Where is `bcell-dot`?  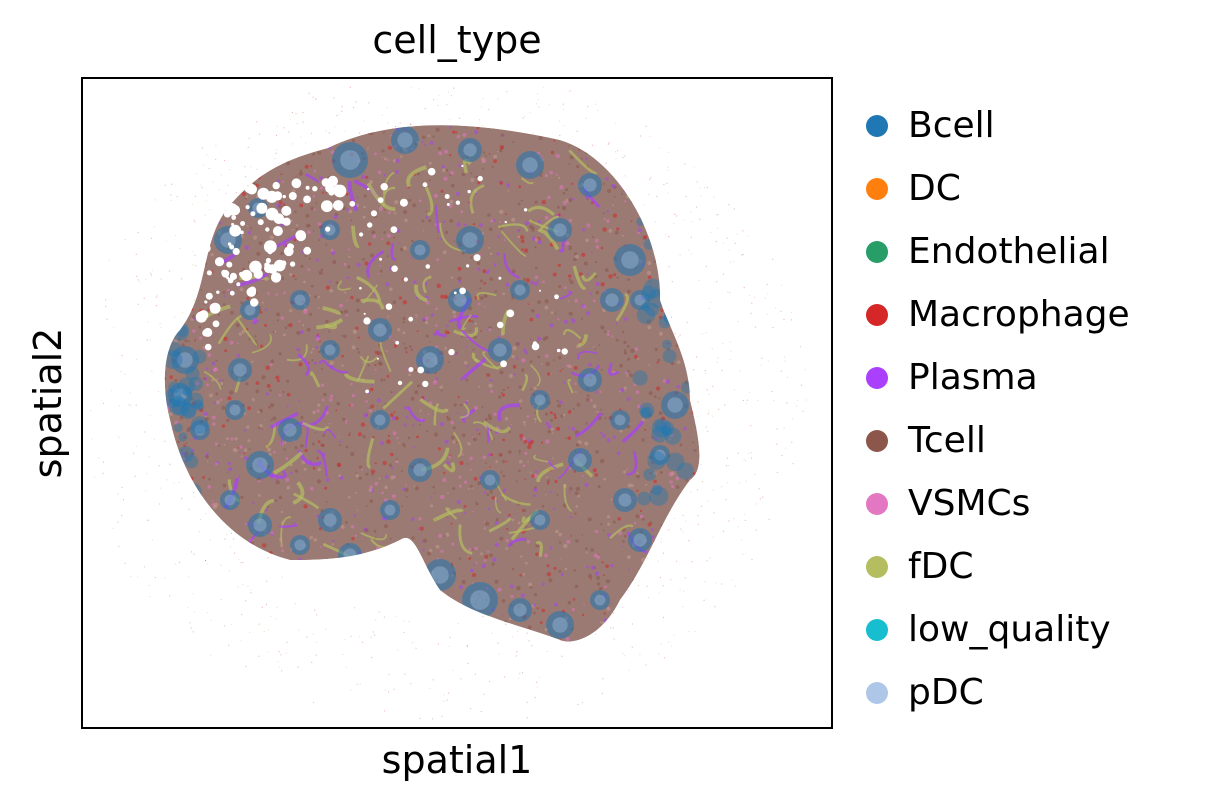 bcell-dot is located at coordinates (673, 436).